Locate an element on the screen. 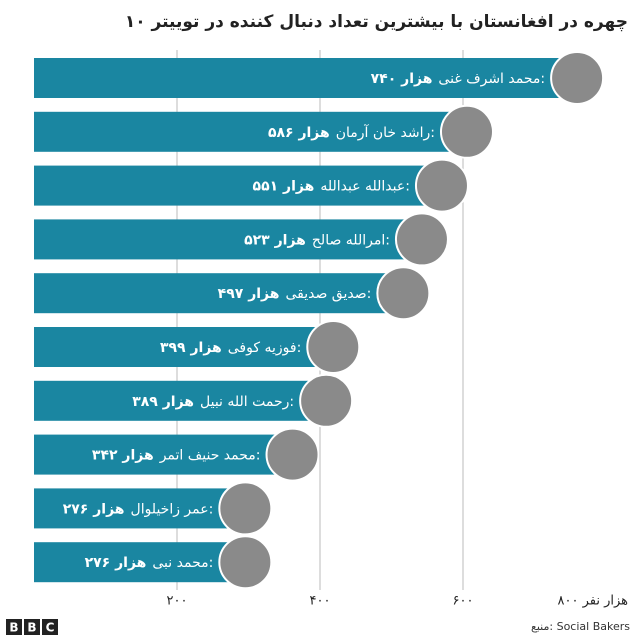 The width and height of the screenshot is (640, 640). category-label: عبدالله عبدالله: is located at coordinates (365, 187).